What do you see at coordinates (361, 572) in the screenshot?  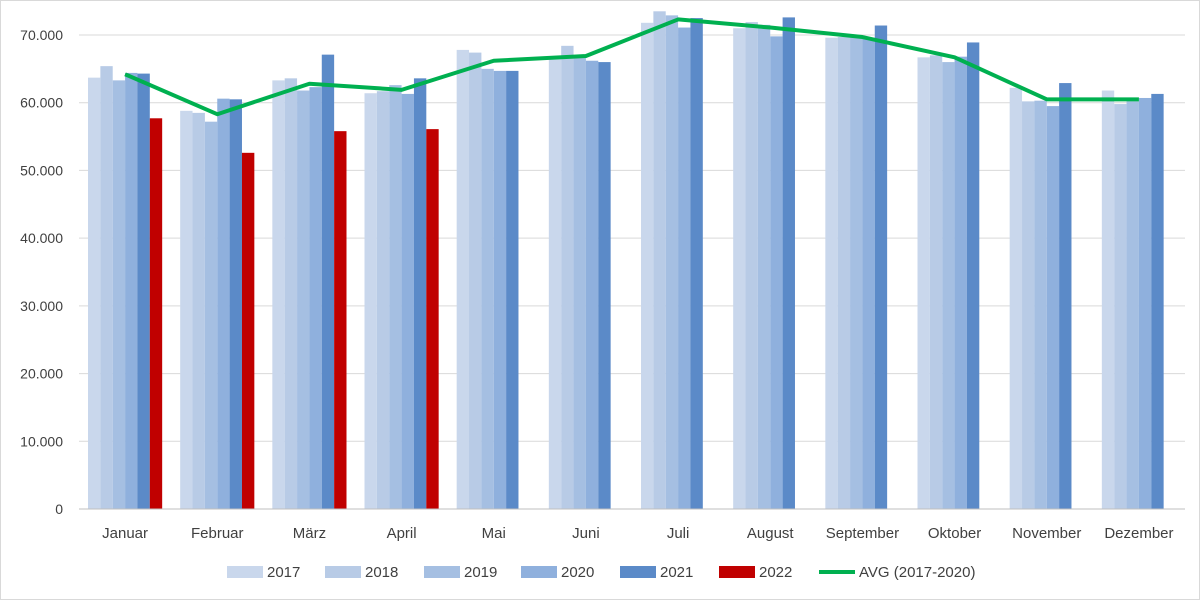 I see `legend-item-2018: 2018` at bounding box center [361, 572].